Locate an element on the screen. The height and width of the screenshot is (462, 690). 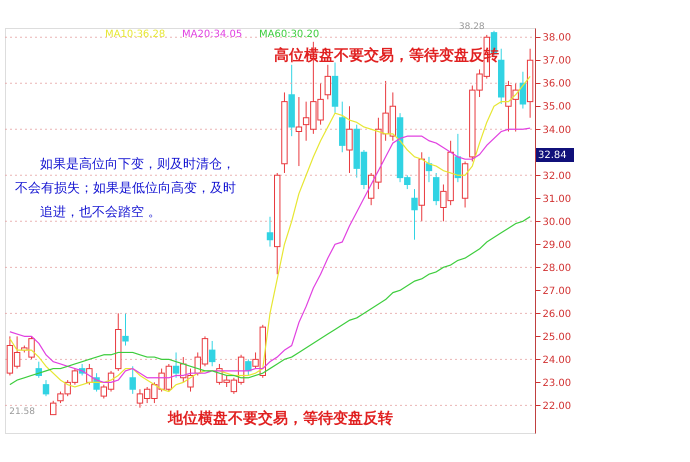
y-tick-label: 24.00 is located at coordinates (557, 360).